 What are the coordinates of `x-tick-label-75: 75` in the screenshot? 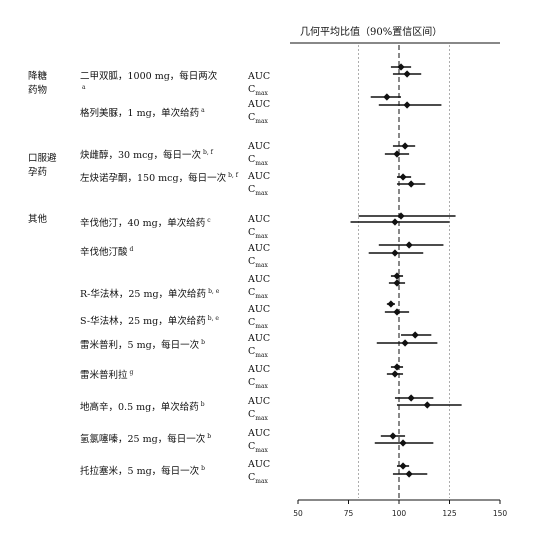 It's located at (349, 513).